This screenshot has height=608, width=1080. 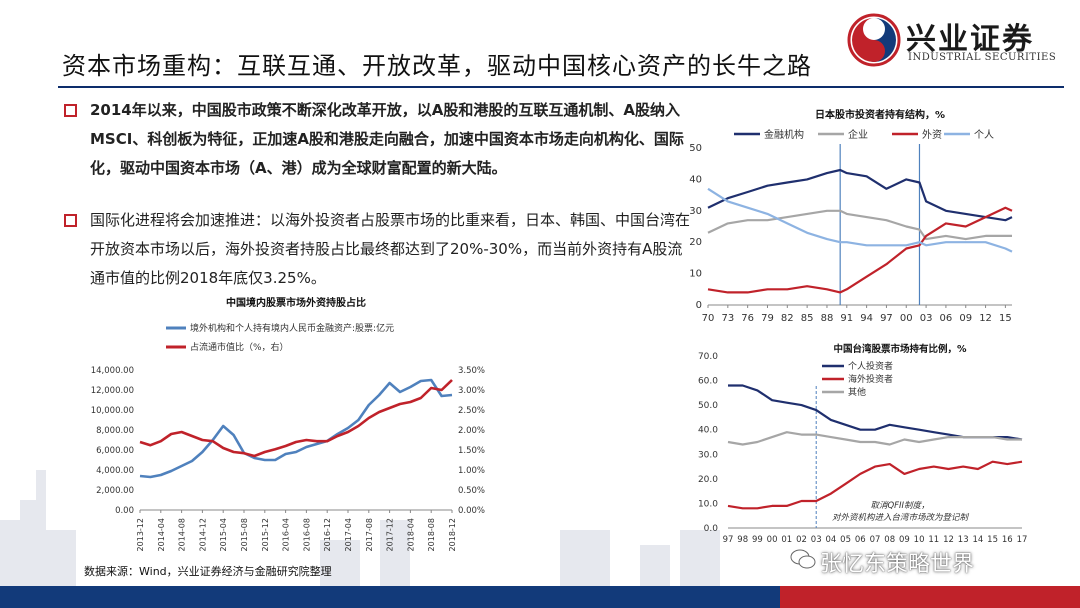 What do you see at coordinates (112, 391) in the screenshot?
I see `chart1-yleft-tick: 12,000.00` at bounding box center [112, 391].